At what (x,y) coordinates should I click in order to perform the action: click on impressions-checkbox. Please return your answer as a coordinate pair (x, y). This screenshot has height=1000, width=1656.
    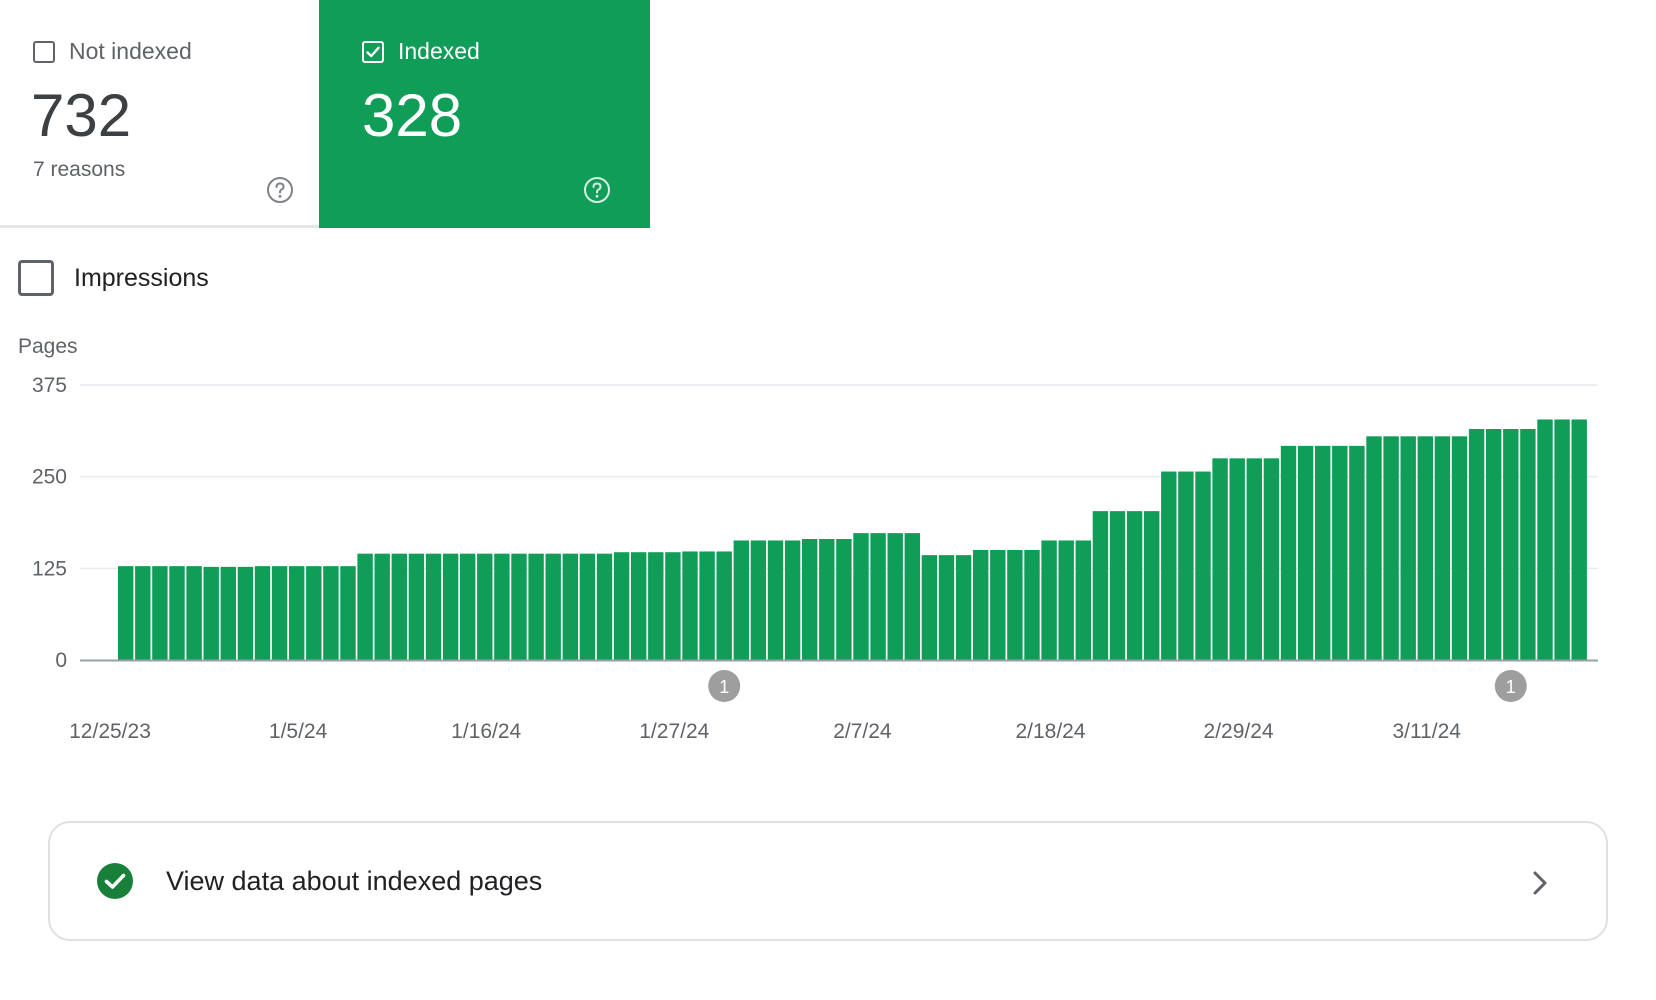
    Looking at the image, I should click on (36, 278).